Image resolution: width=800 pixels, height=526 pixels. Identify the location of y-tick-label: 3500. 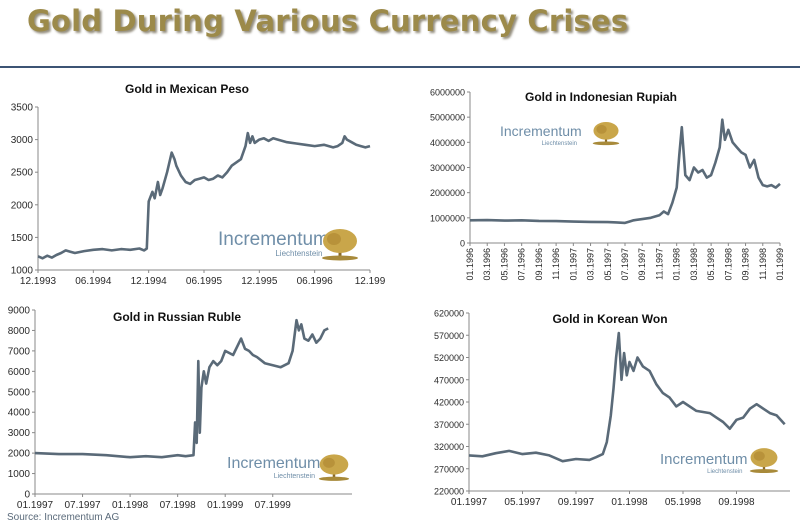
(22, 108).